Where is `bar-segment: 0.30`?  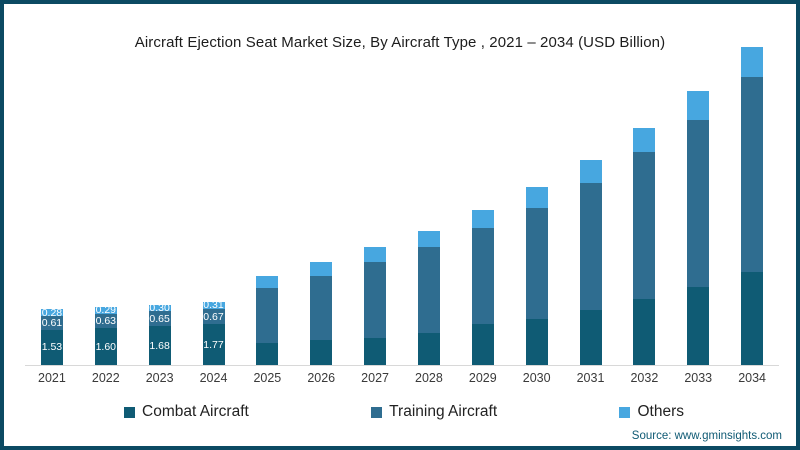 bar-segment: 0.30 is located at coordinates (159, 307).